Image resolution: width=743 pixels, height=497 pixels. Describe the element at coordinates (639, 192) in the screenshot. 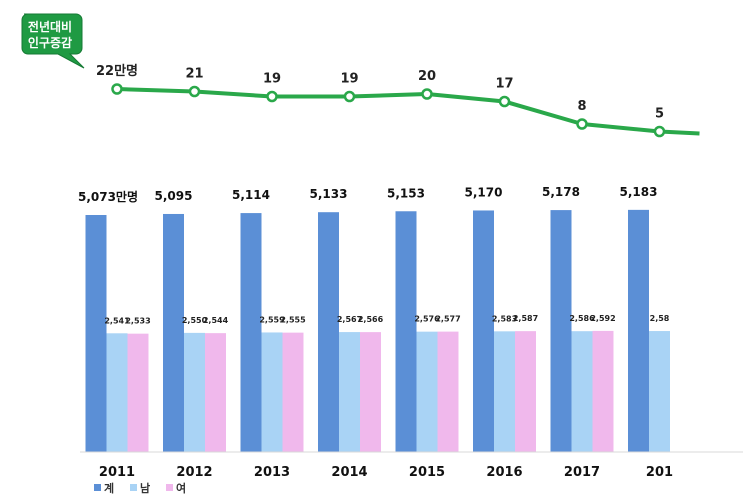

I see `bar-total-label: 5,183` at that location.